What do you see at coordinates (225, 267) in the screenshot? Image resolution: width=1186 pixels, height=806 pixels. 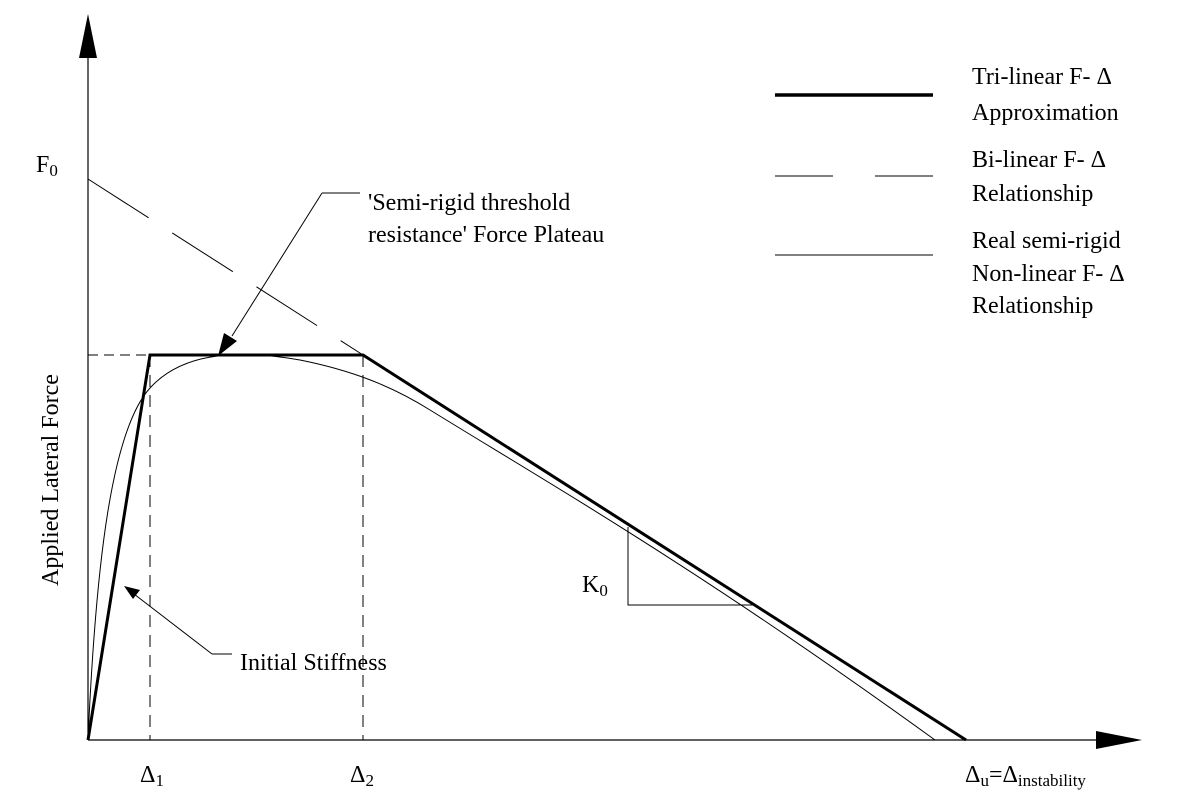 I see `bilinear-line` at bounding box center [225, 267].